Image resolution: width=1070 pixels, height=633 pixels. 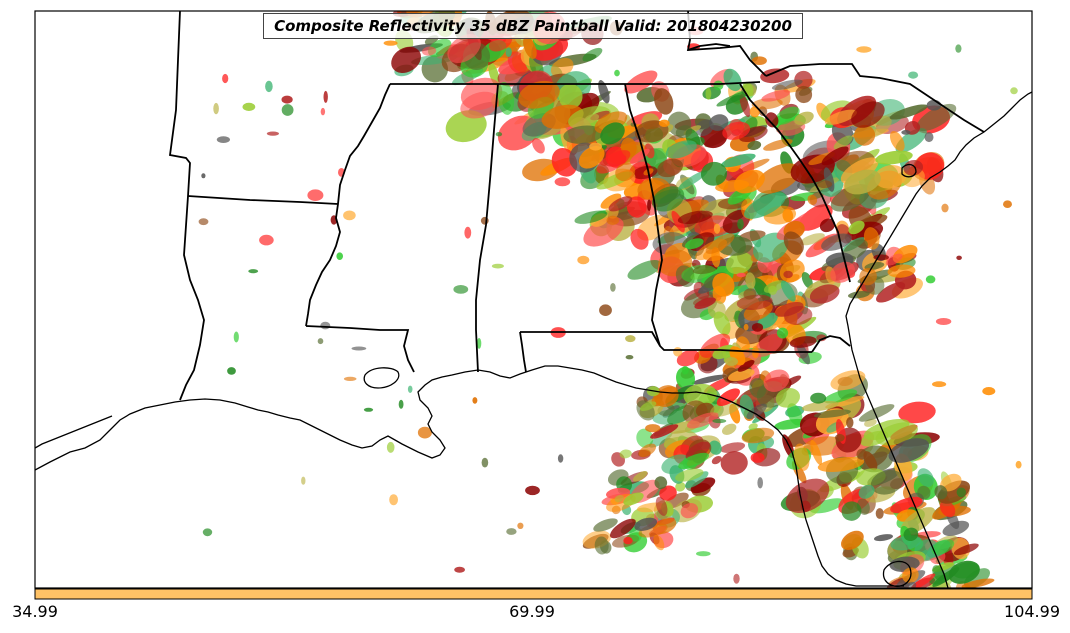 I want to click on louisiana-delta, so click(x=74, y=432).